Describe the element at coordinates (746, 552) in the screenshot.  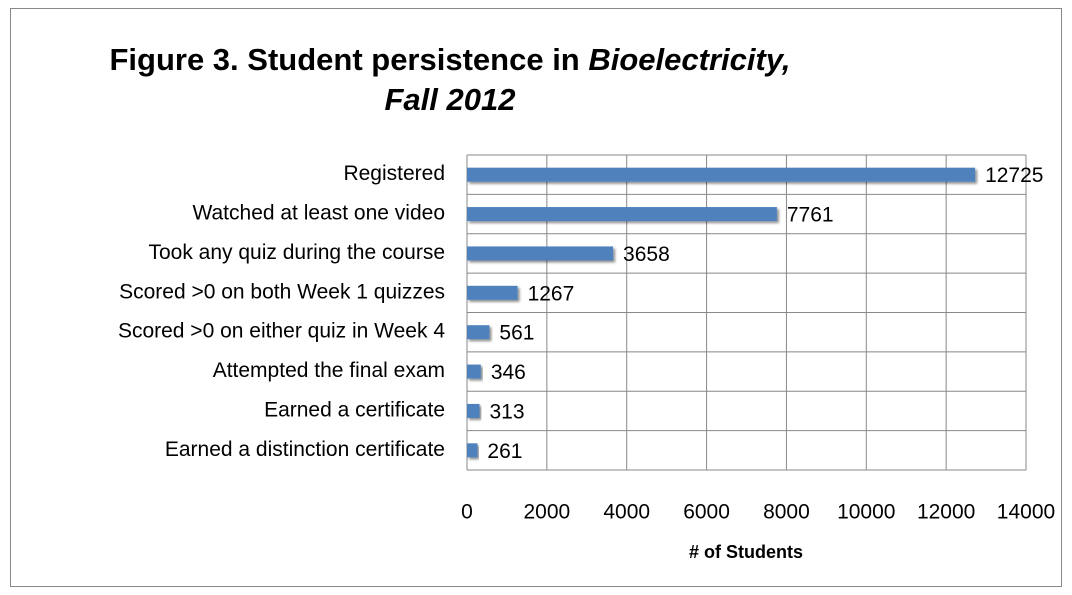
I see `x-axis-label: # of Students` at that location.